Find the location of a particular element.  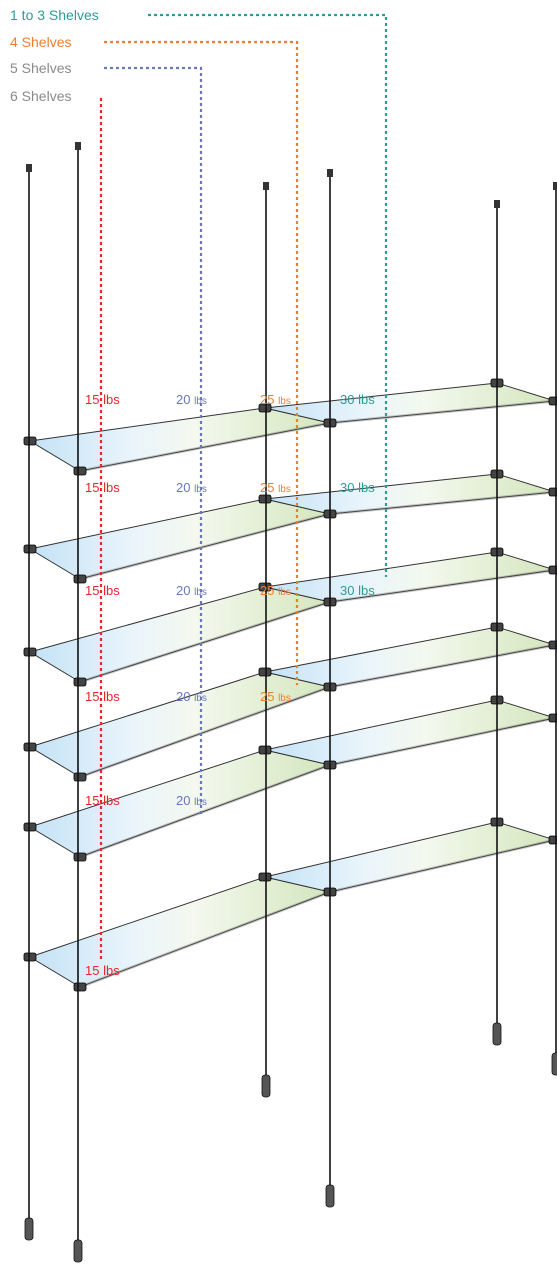

guide-line is located at coordinates (153, 440).